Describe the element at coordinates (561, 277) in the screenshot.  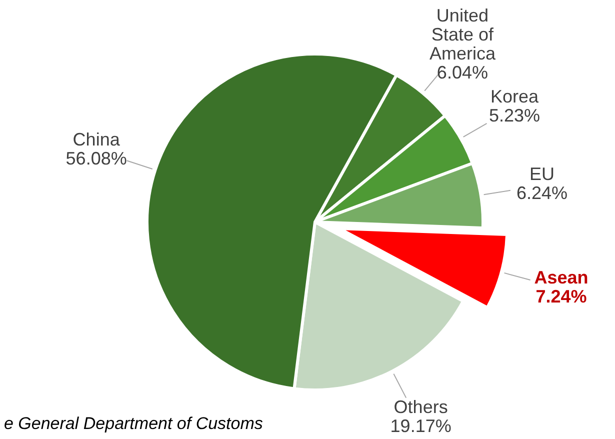
I see `slice-label: Asean` at that location.